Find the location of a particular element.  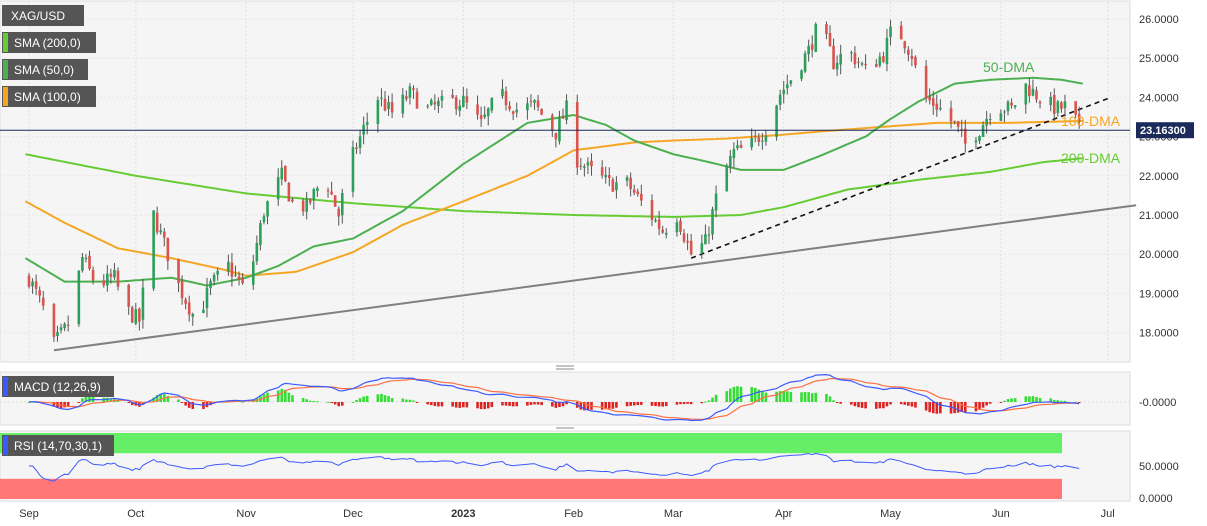

price-tick-label: 21.0000 is located at coordinates (1159, 216).